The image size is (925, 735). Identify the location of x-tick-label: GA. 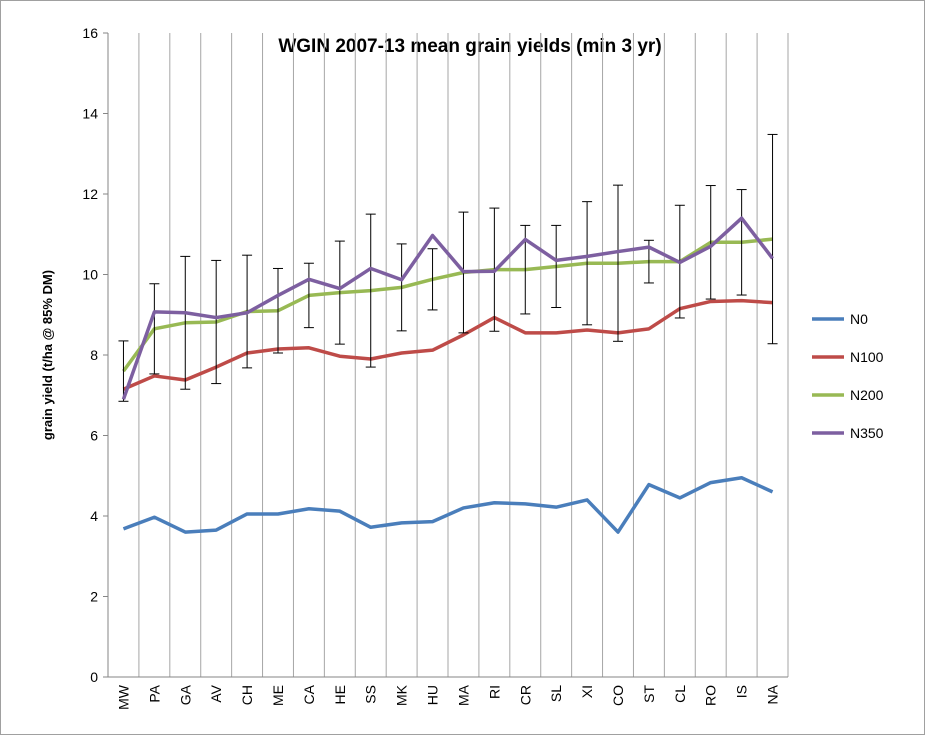
(185, 694).